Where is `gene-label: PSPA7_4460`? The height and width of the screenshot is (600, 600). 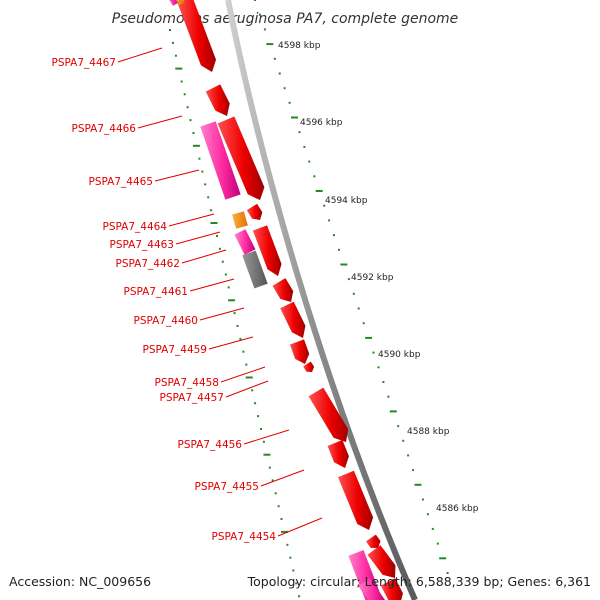 gene-label: PSPA7_4460 is located at coordinates (166, 321).